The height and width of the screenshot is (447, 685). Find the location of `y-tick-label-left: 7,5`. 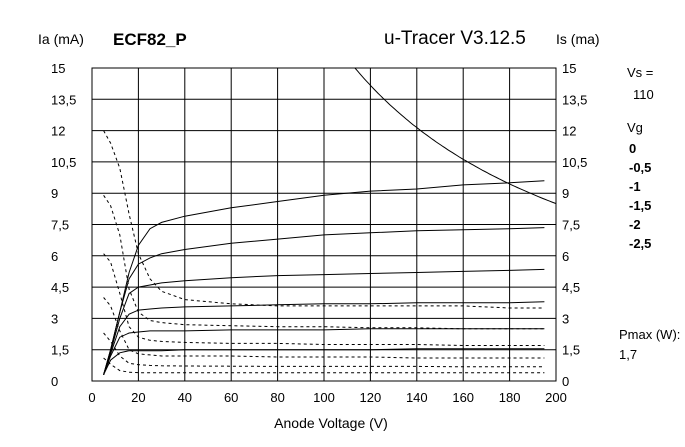

y-tick-label-left: 7,5 is located at coordinates (60, 225).